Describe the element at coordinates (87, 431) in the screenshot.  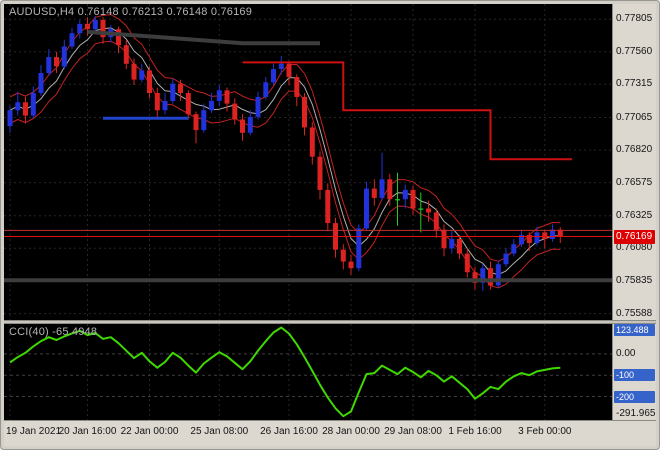
I see `time-axis-label: 20 Jan 16:00` at that location.